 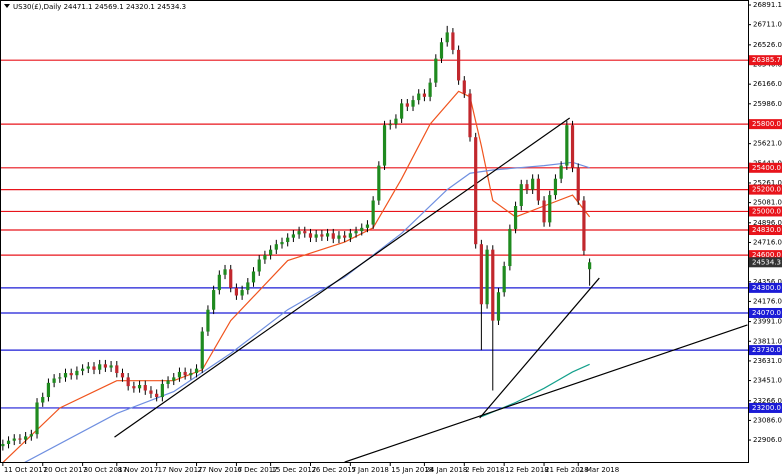 I want to click on x-tick-label: 11 Oct 2017, so click(x=25, y=470).